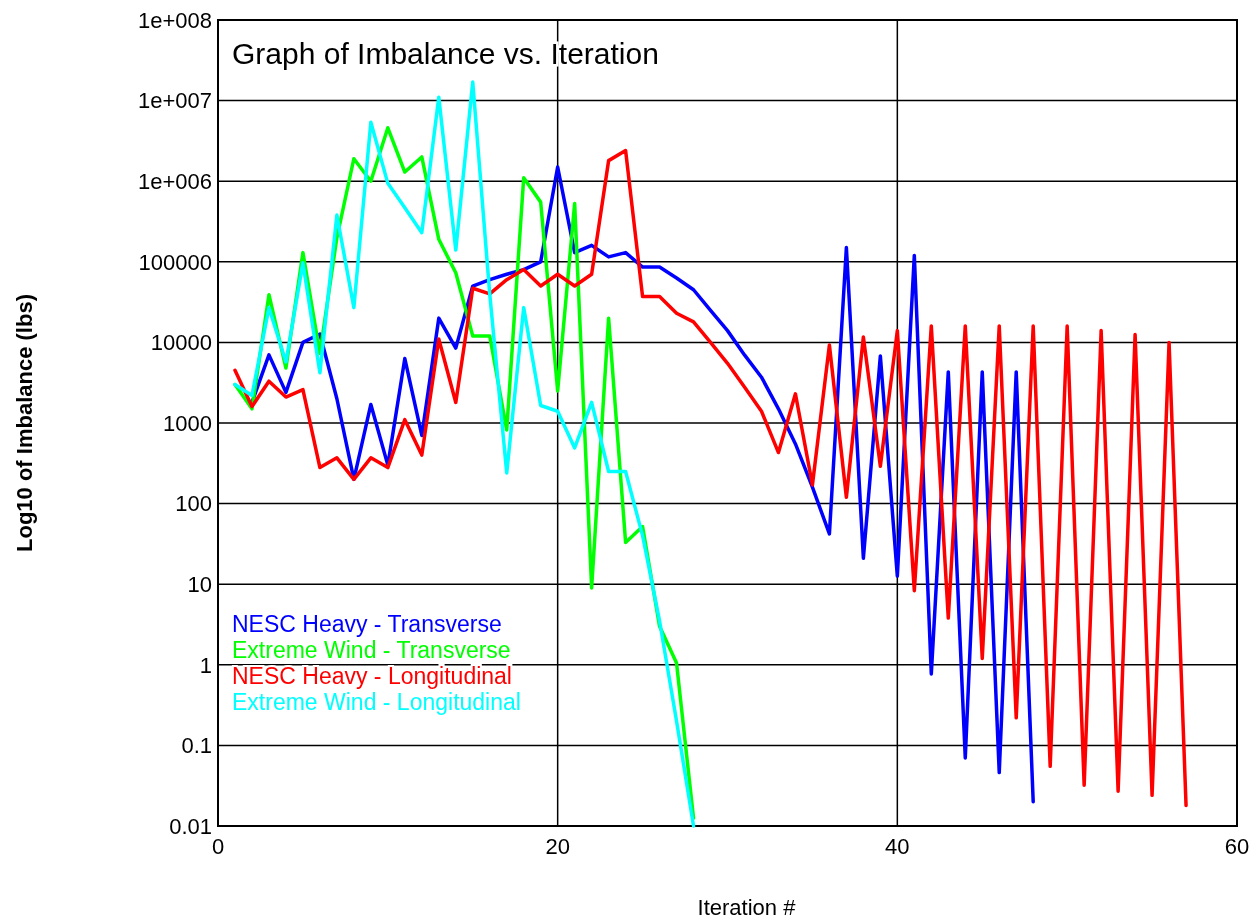  I want to click on y-axis-title: Log10 of Imbalance (lbs), so click(24, 423).